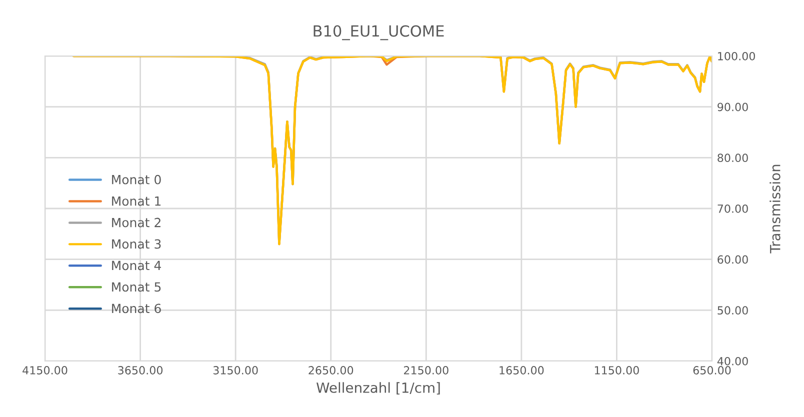 This screenshot has height=417, width=804. I want to click on x-tick-label: 1150.00, so click(616, 370).